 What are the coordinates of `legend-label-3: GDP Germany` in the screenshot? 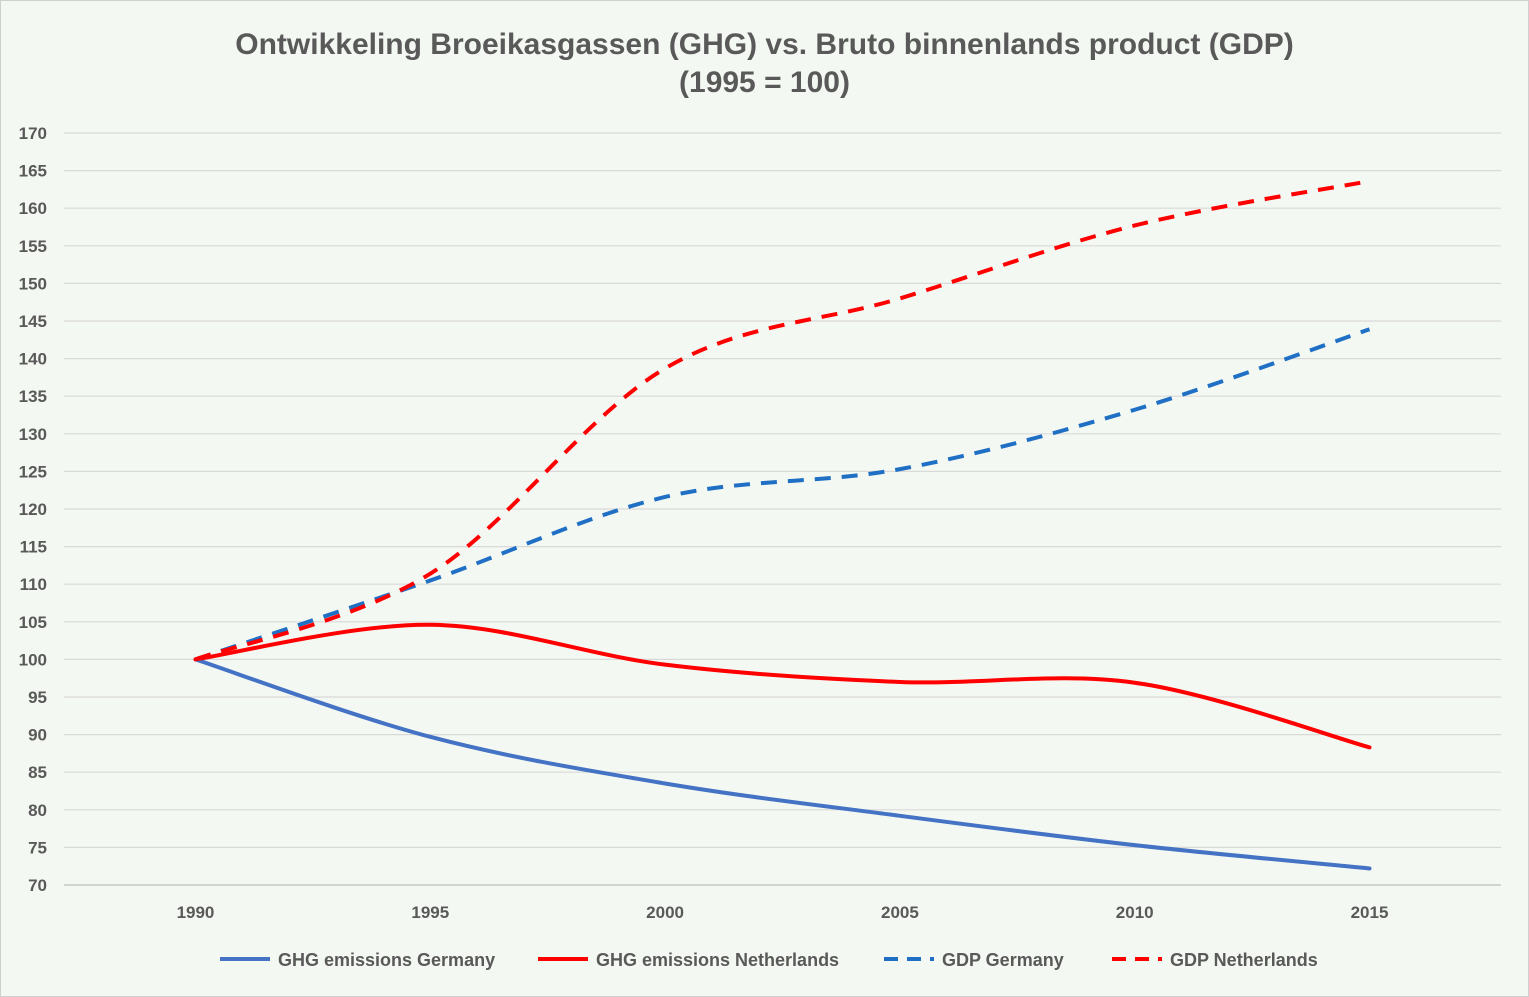 It's located at (1003, 960).